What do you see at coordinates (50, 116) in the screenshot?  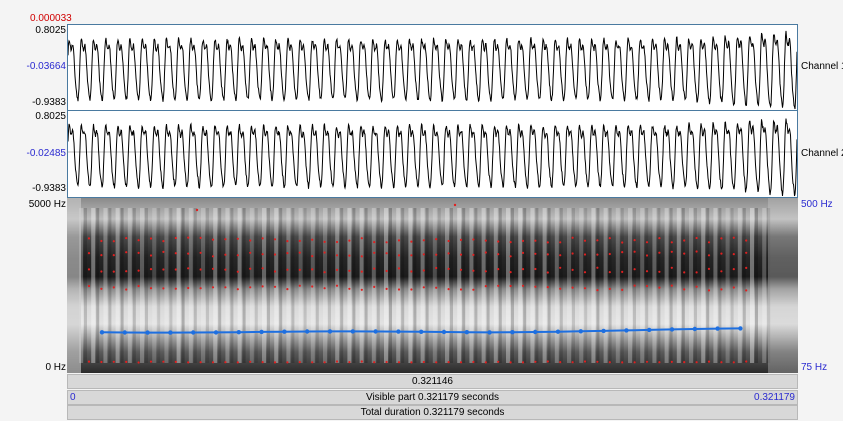 I see `channel2-max-label: 0.8025` at bounding box center [50, 116].